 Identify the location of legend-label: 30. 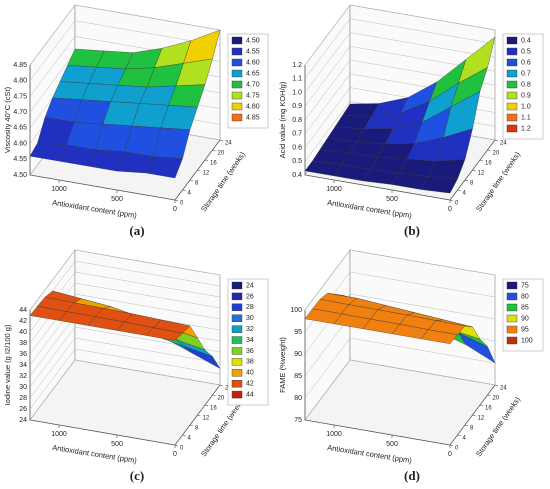
(250, 318).